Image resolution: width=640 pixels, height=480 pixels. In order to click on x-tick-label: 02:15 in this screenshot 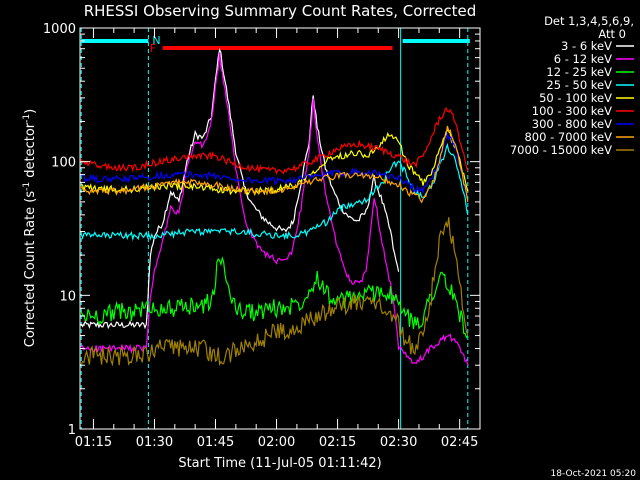, I will do `click(337, 442)`.